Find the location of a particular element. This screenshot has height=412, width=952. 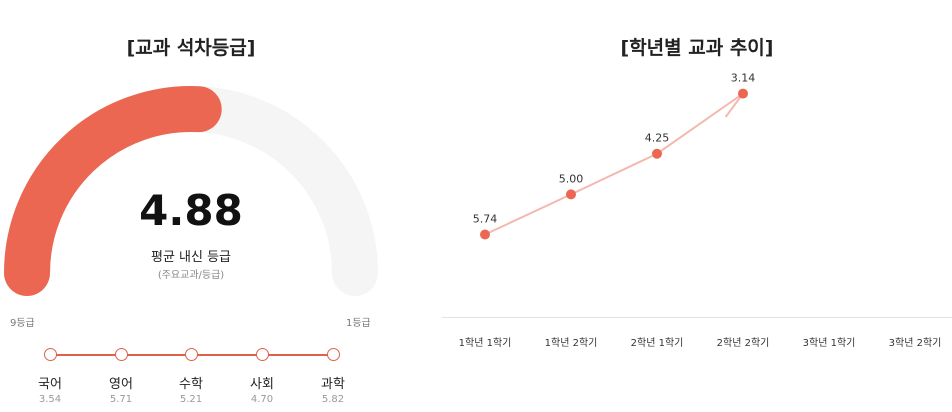

trend-panel-title: [학년별 교과 추이] is located at coordinates (697, 48).